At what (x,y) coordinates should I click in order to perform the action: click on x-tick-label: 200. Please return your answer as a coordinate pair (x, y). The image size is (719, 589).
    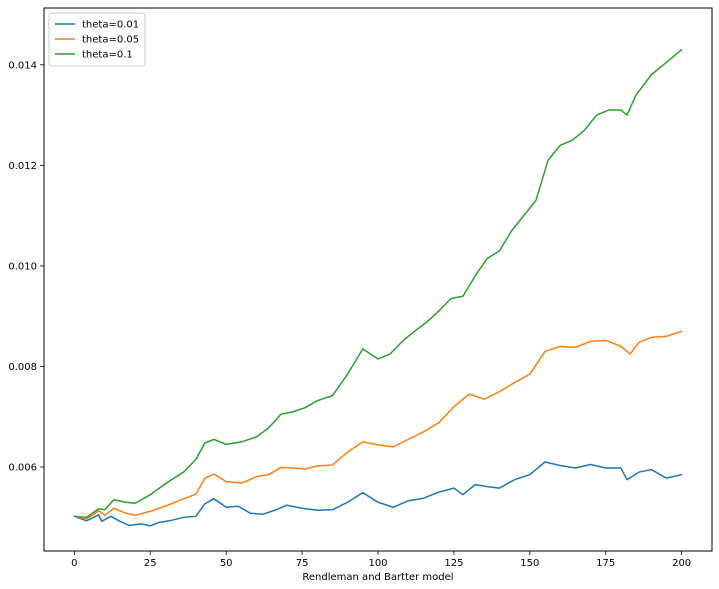
    Looking at the image, I should click on (681, 563).